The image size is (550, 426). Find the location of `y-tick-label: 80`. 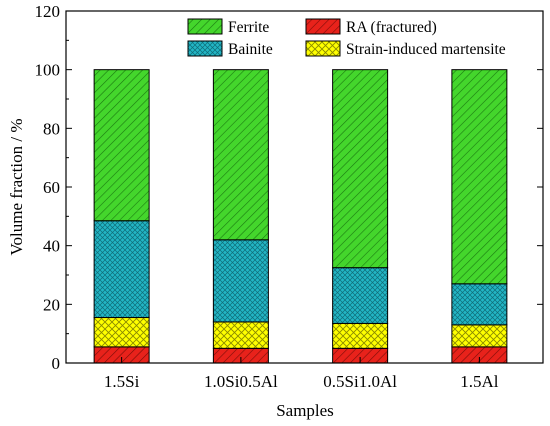

y-tick-label: 80 is located at coordinates (51, 128).